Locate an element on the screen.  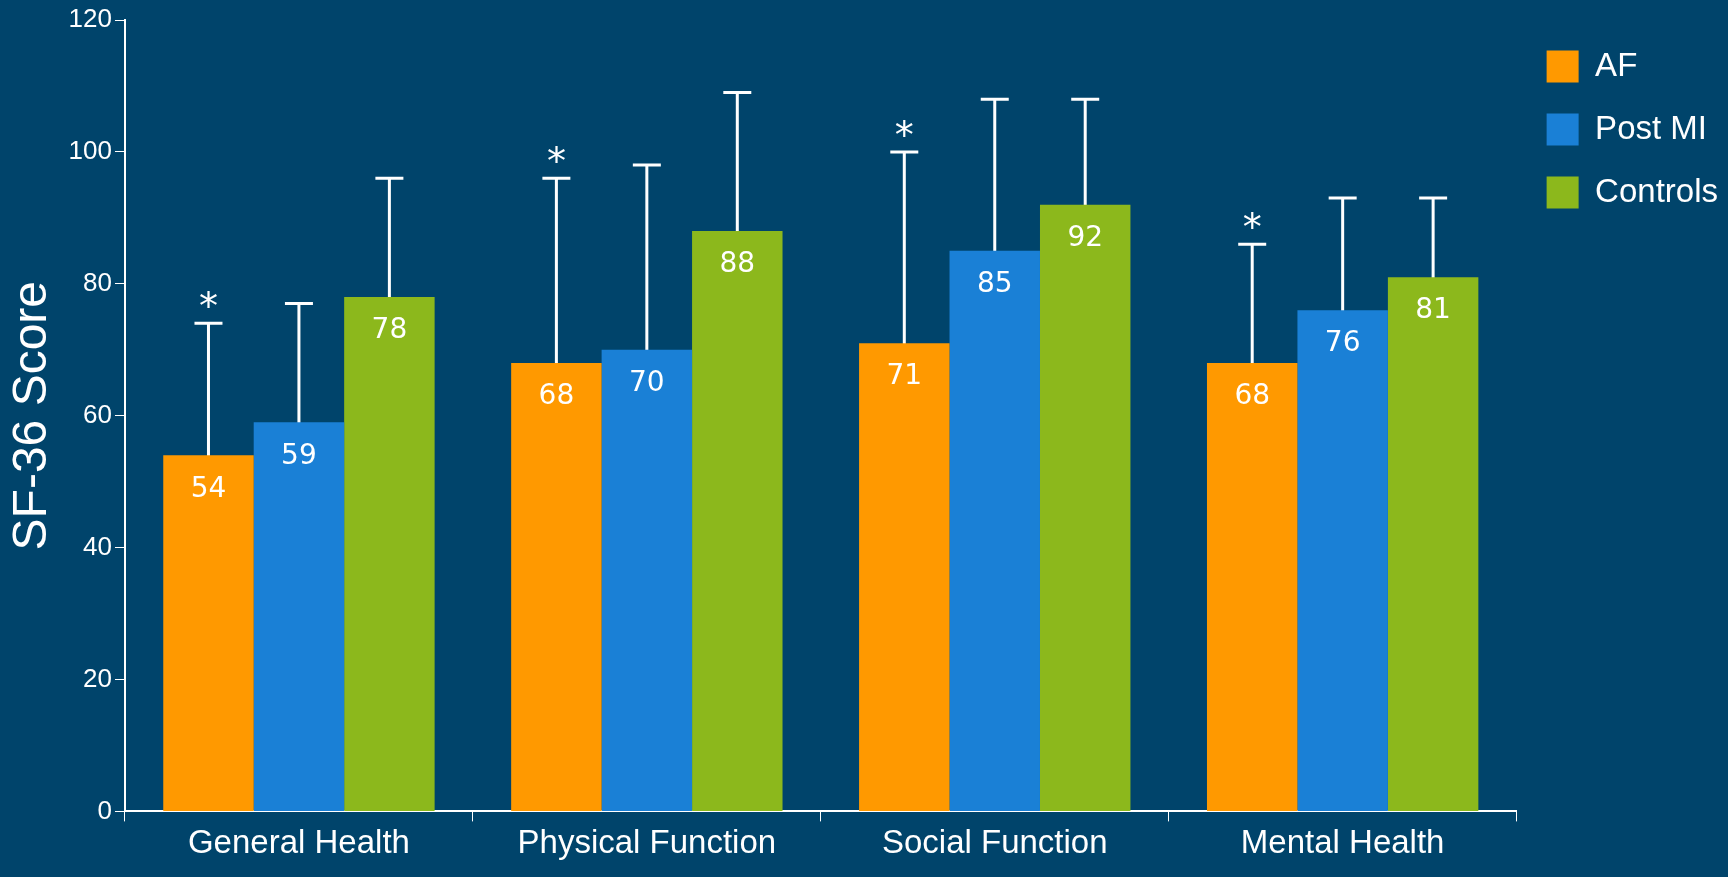
data-label: 85 is located at coordinates (994, 283).